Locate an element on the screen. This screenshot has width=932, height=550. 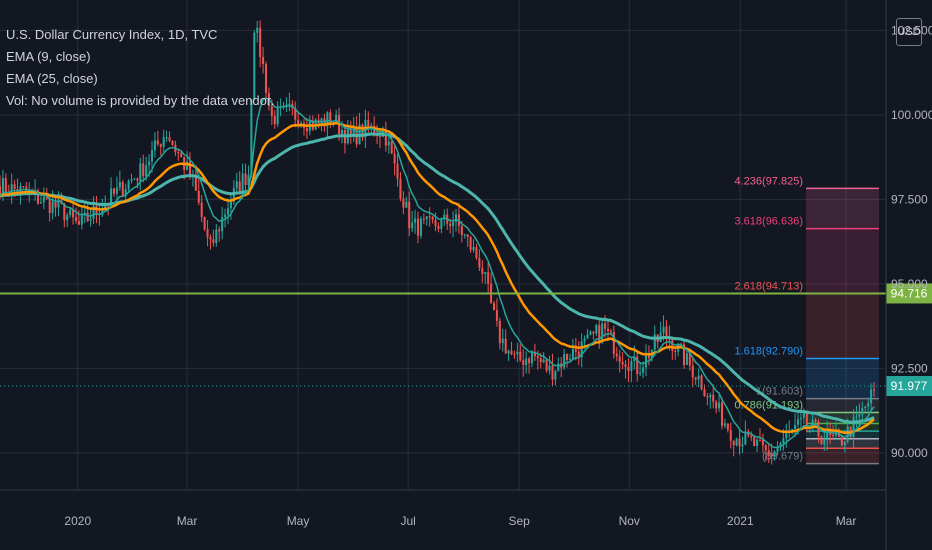
currency-button: USD is located at coordinates (909, 32).